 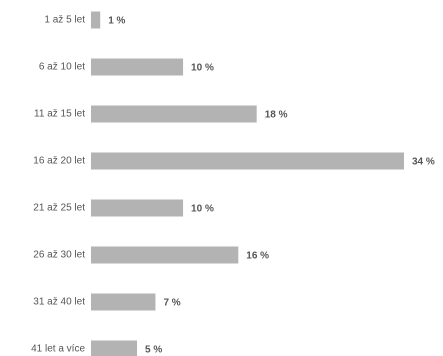 What do you see at coordinates (59, 114) in the screenshot?
I see `category-label: 11 až 15 let` at bounding box center [59, 114].